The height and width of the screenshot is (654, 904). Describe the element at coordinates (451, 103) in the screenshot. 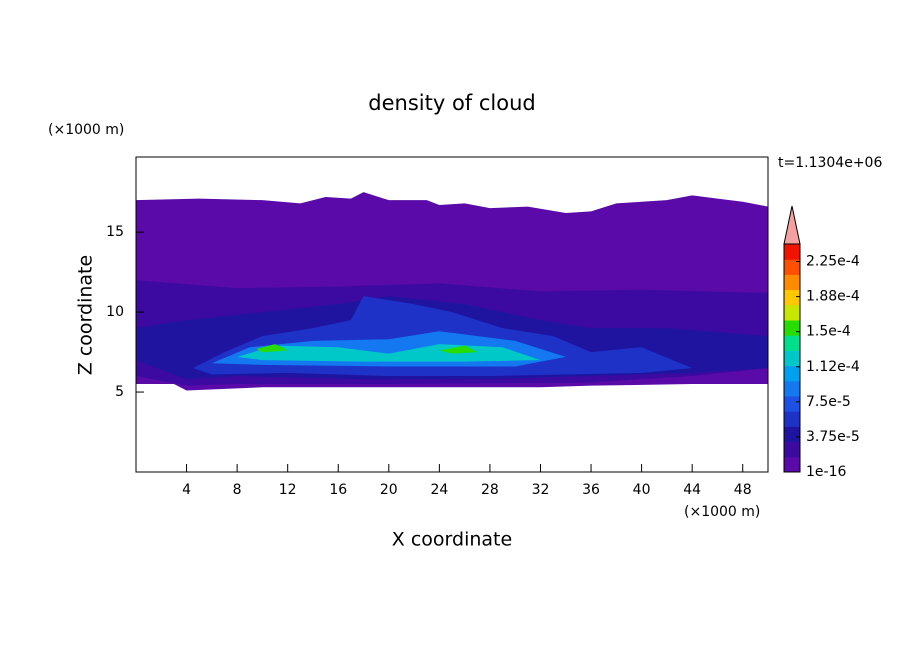

I see `chart-title: density of cloud` at that location.